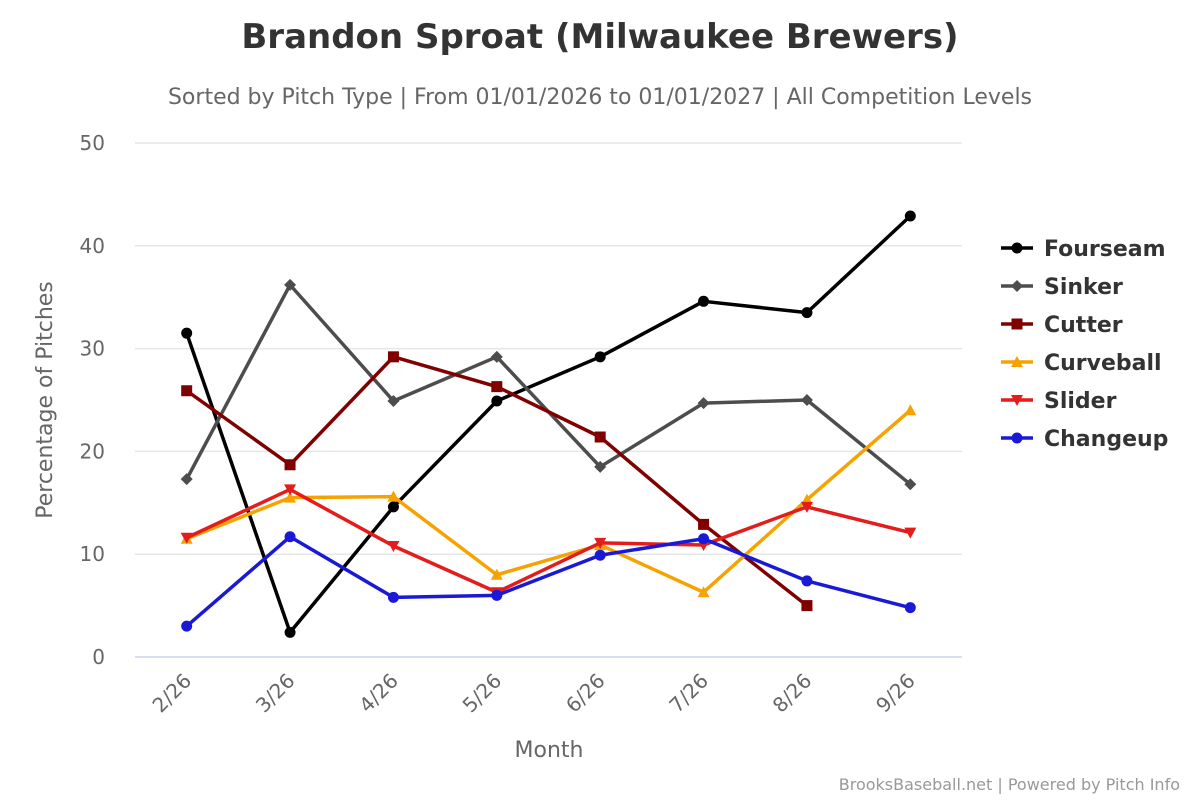 This screenshot has width=1200, height=800. I want to click on series-changeup, so click(548, 581).